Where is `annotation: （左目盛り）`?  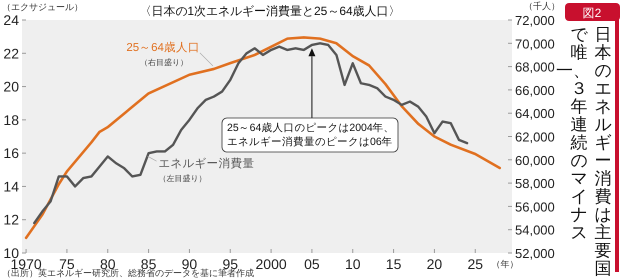
annotation: （左目盛り） is located at coordinates (182, 179).